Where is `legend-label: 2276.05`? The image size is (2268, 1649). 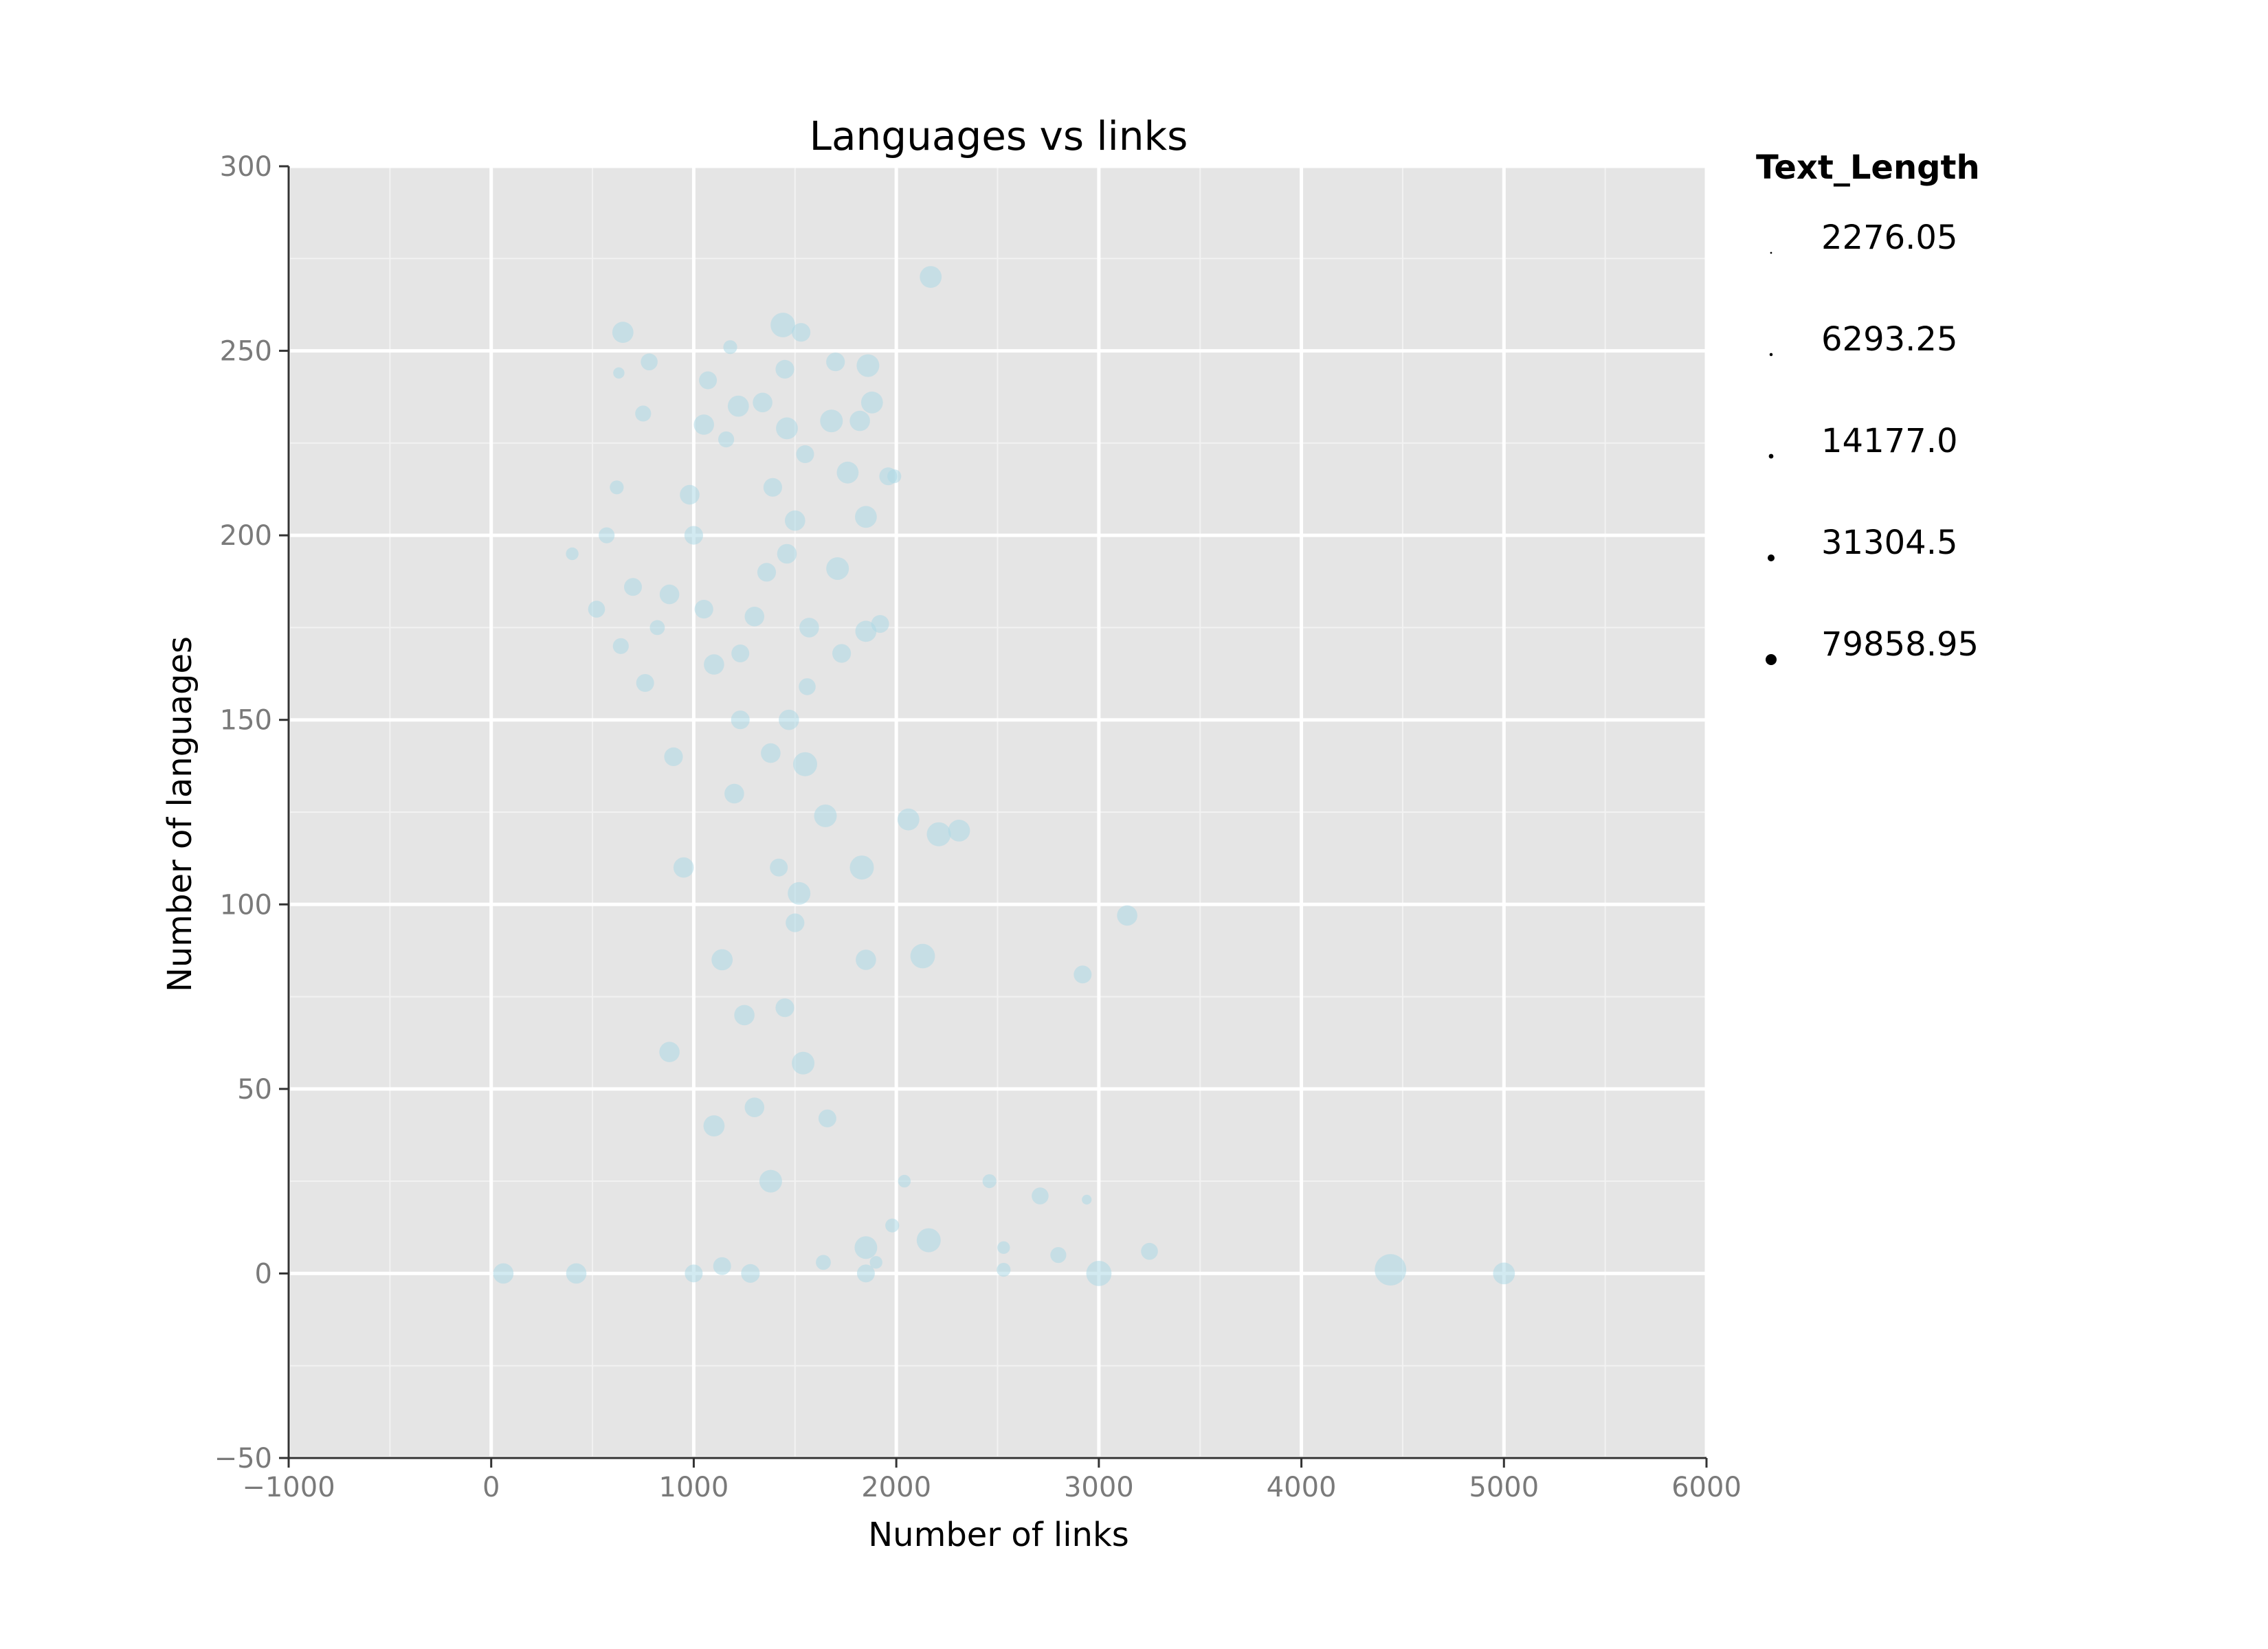
legend-label: 2276.05 is located at coordinates (1889, 237).